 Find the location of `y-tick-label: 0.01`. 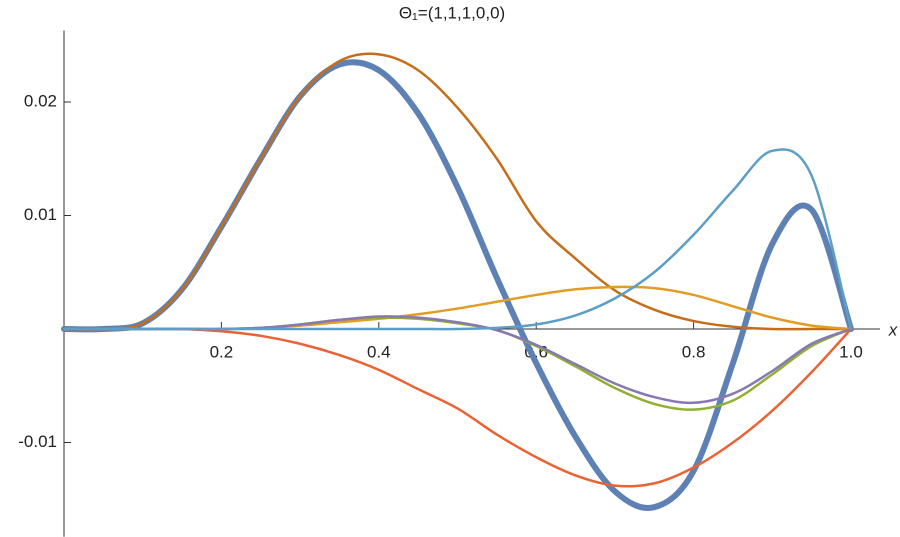

y-tick-label: 0.01 is located at coordinates (40, 214).